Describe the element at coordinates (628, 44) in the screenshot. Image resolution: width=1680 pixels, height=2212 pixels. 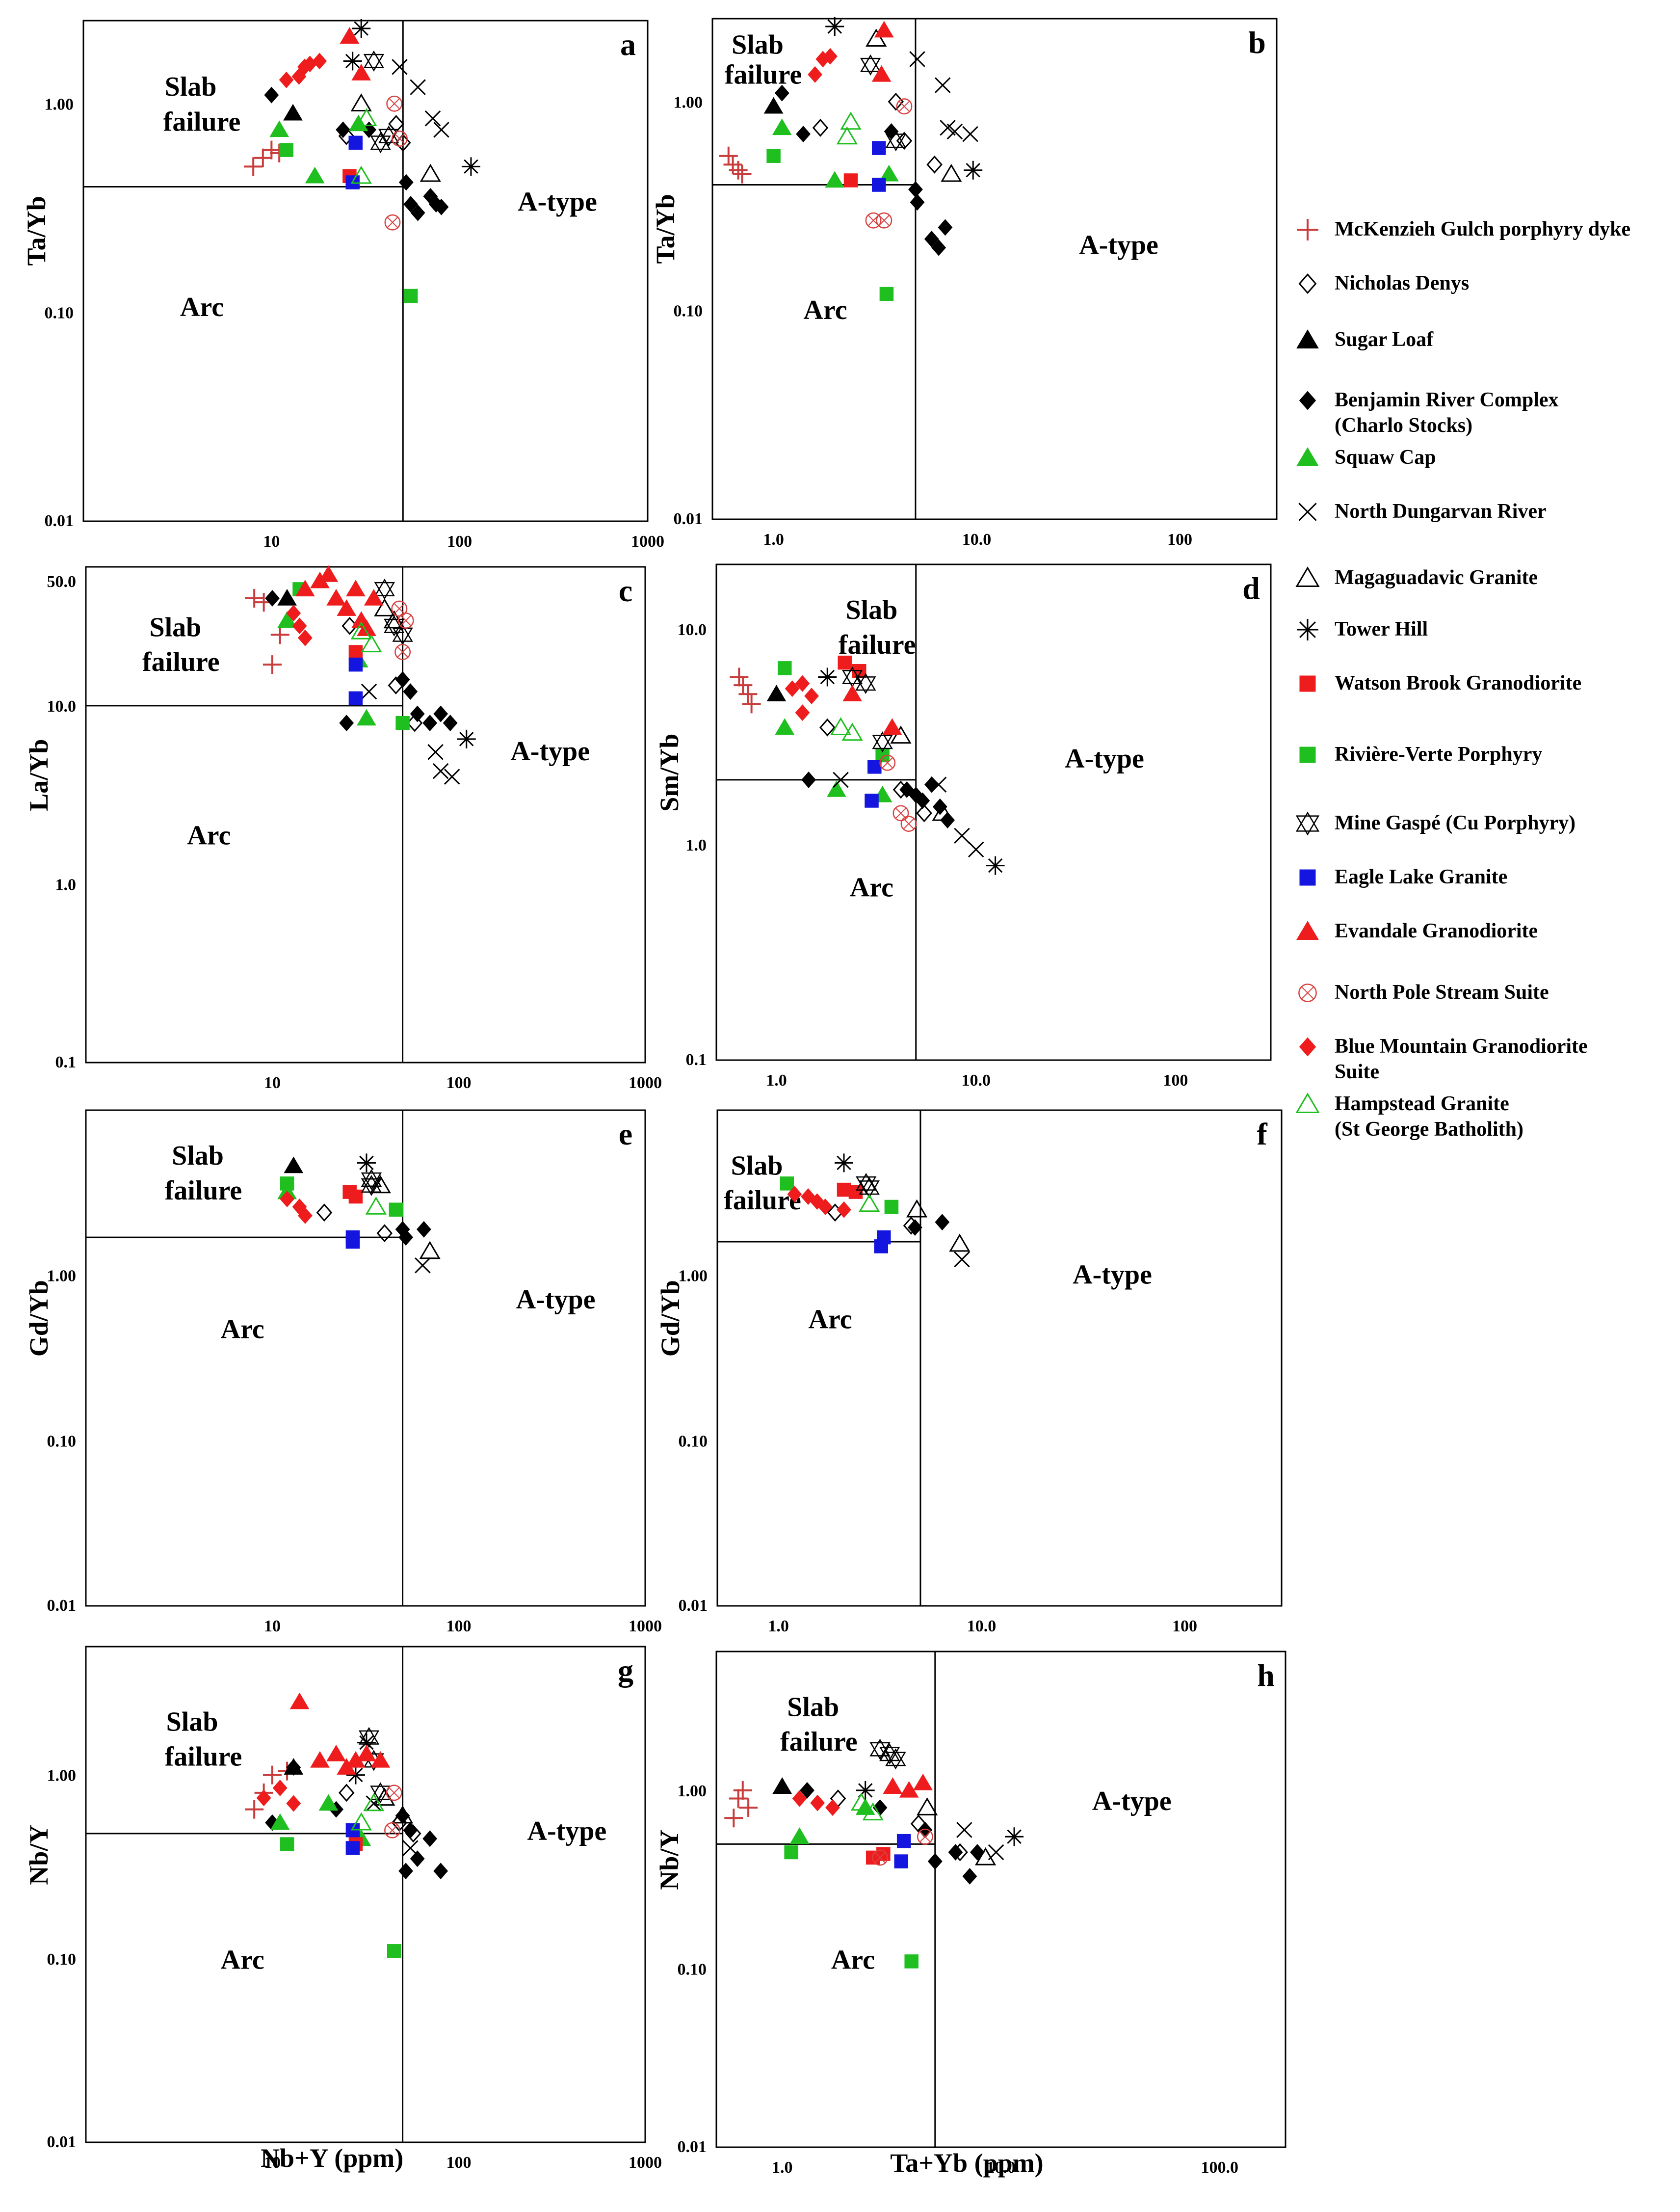
I see `panel-letter: a` at that location.